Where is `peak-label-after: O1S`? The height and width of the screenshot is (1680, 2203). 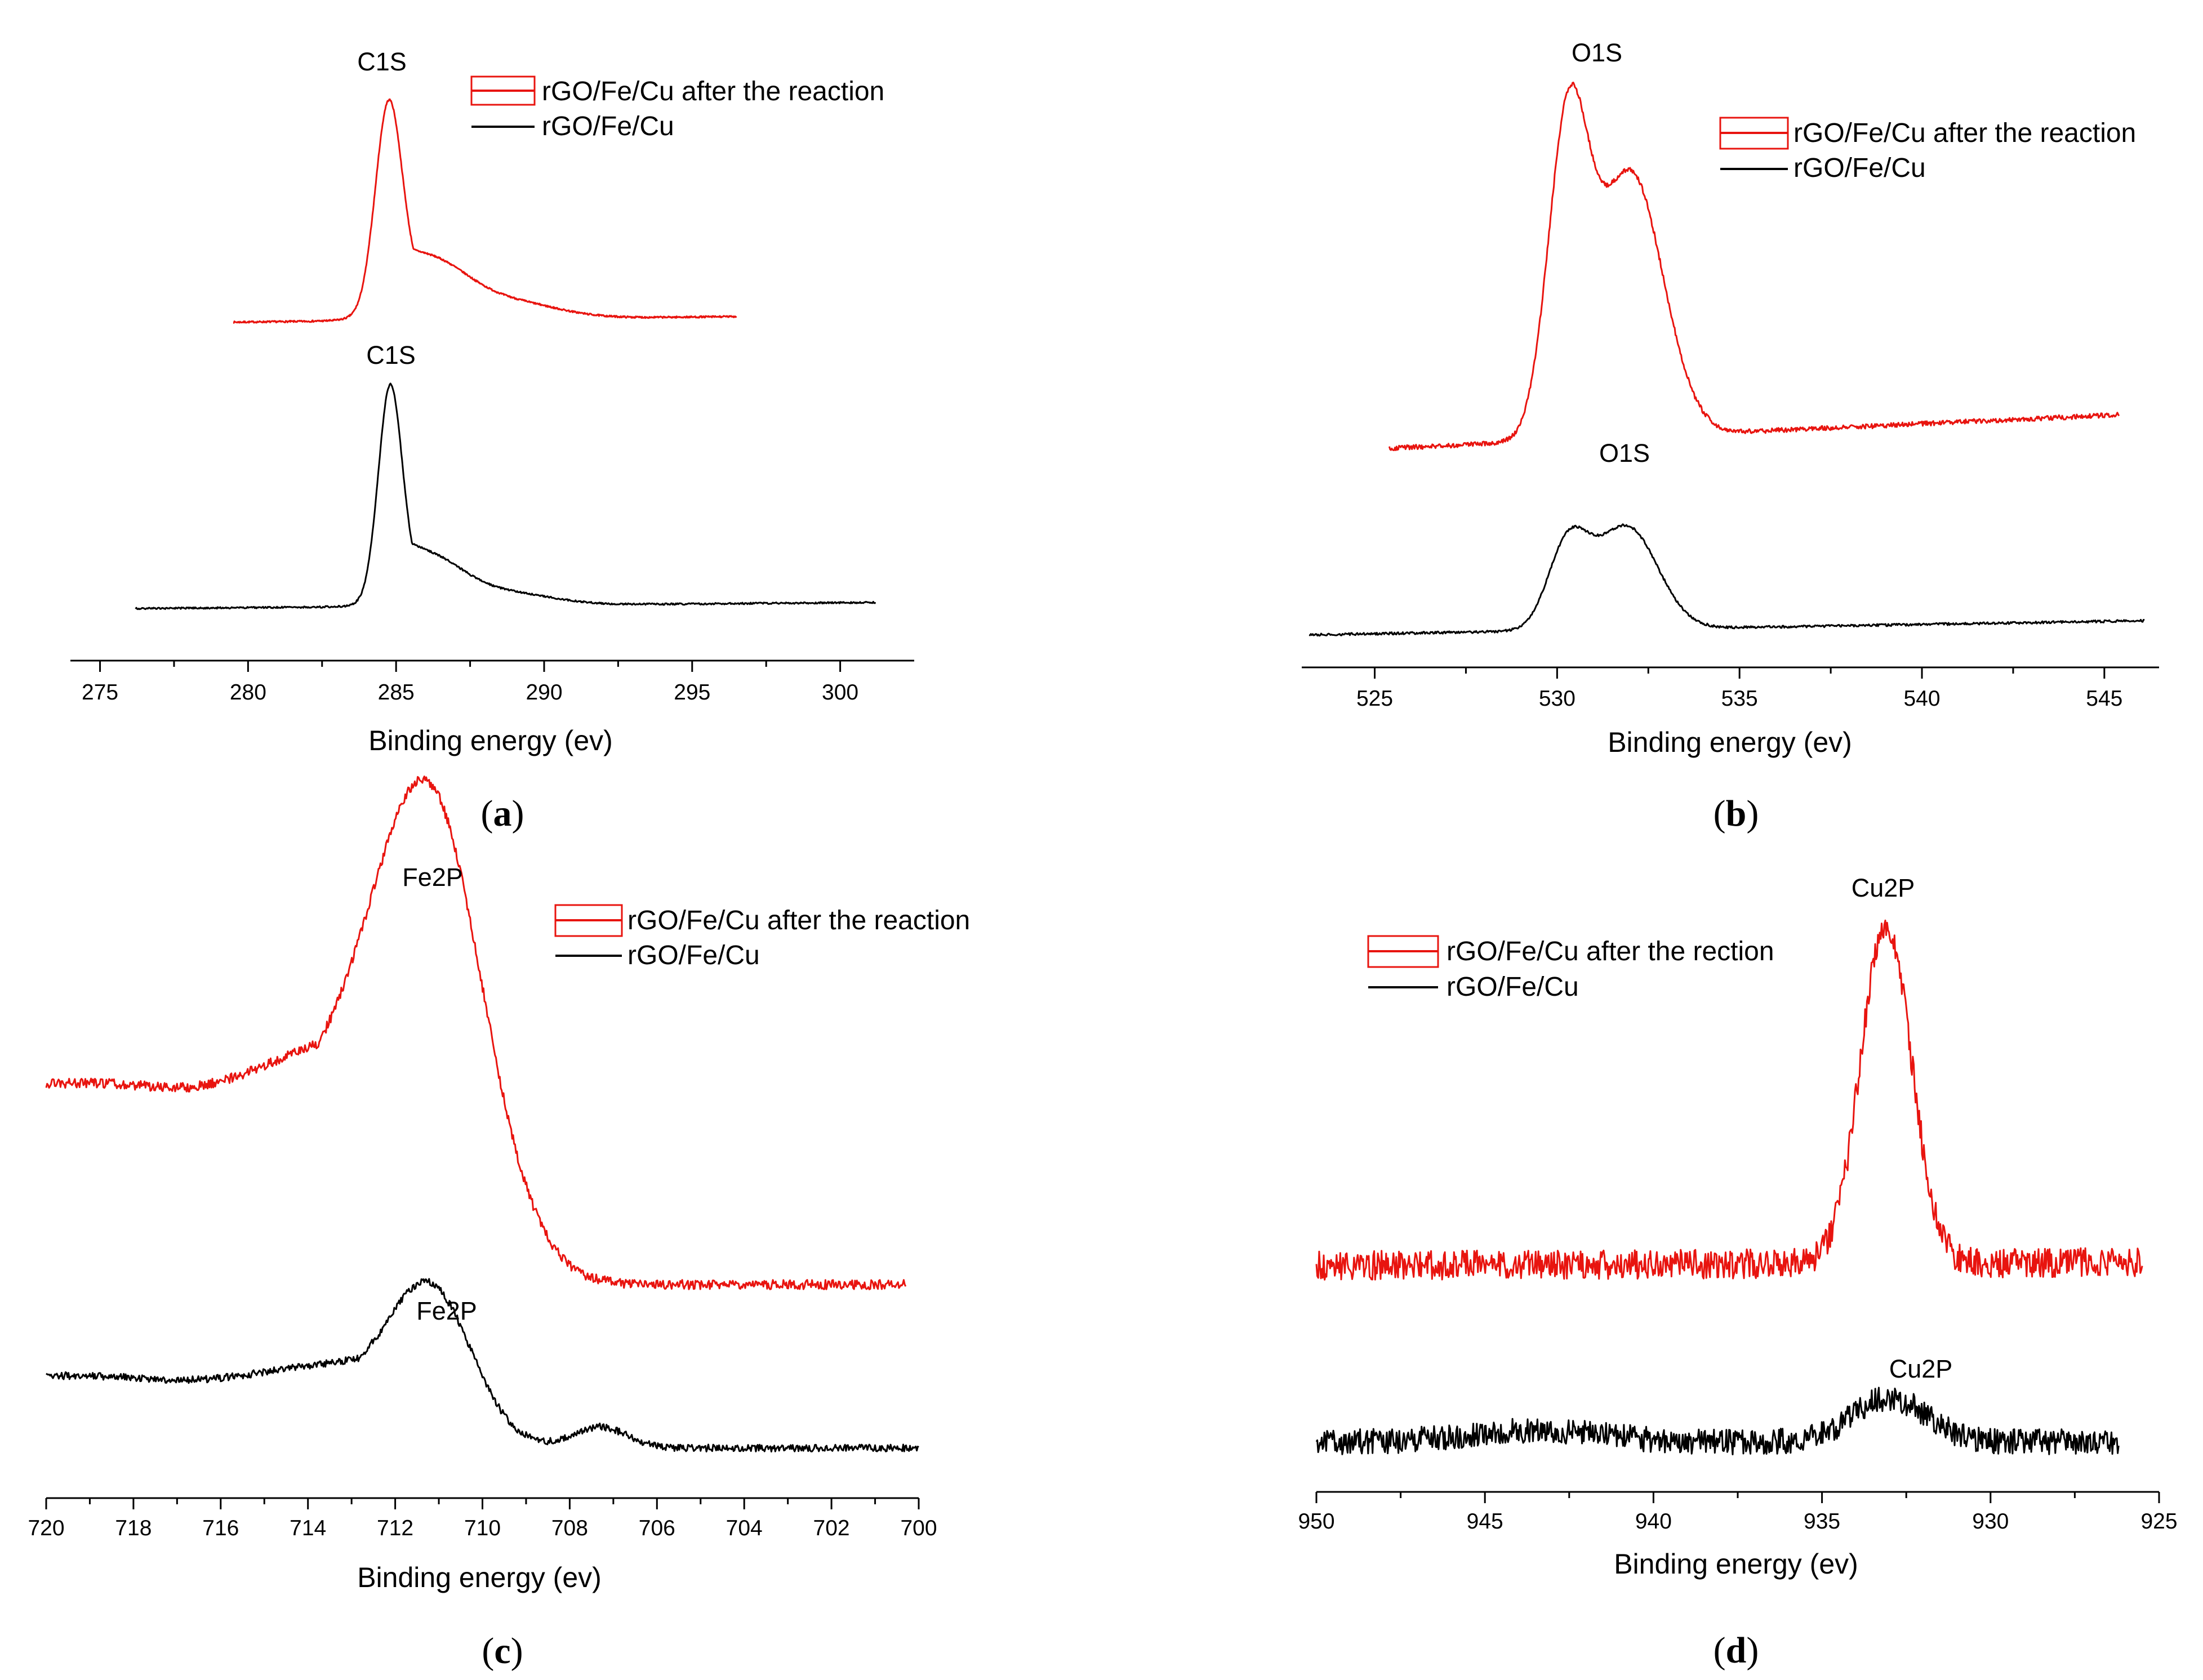 peak-label-after: O1S is located at coordinates (1597, 53).